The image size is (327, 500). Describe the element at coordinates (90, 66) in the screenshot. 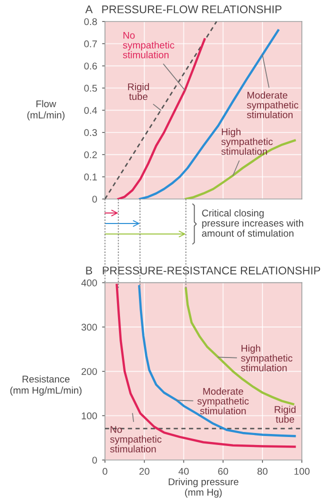

I see `y-tick-label: 0.6` at that location.